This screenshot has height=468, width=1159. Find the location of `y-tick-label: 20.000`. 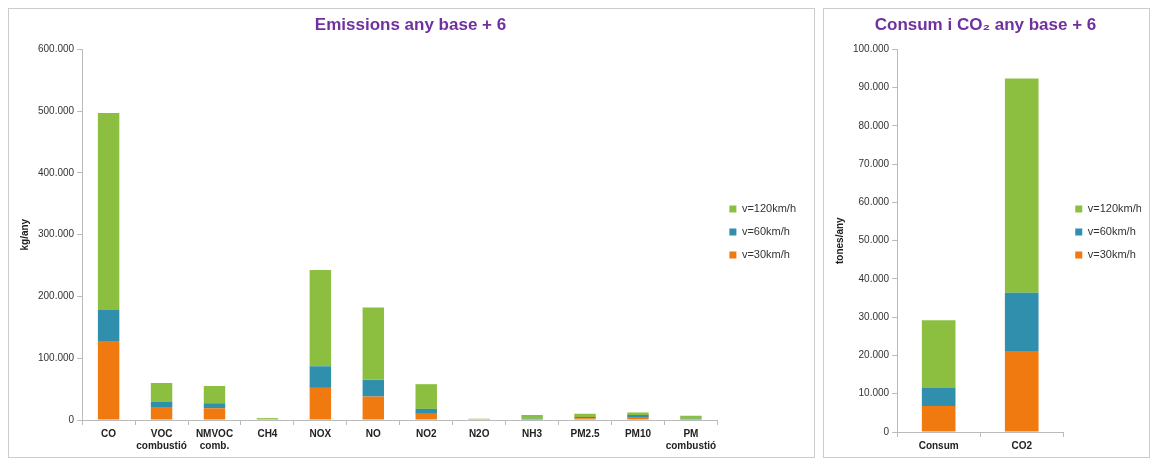

y-tick-label: 20.000 is located at coordinates (874, 355).